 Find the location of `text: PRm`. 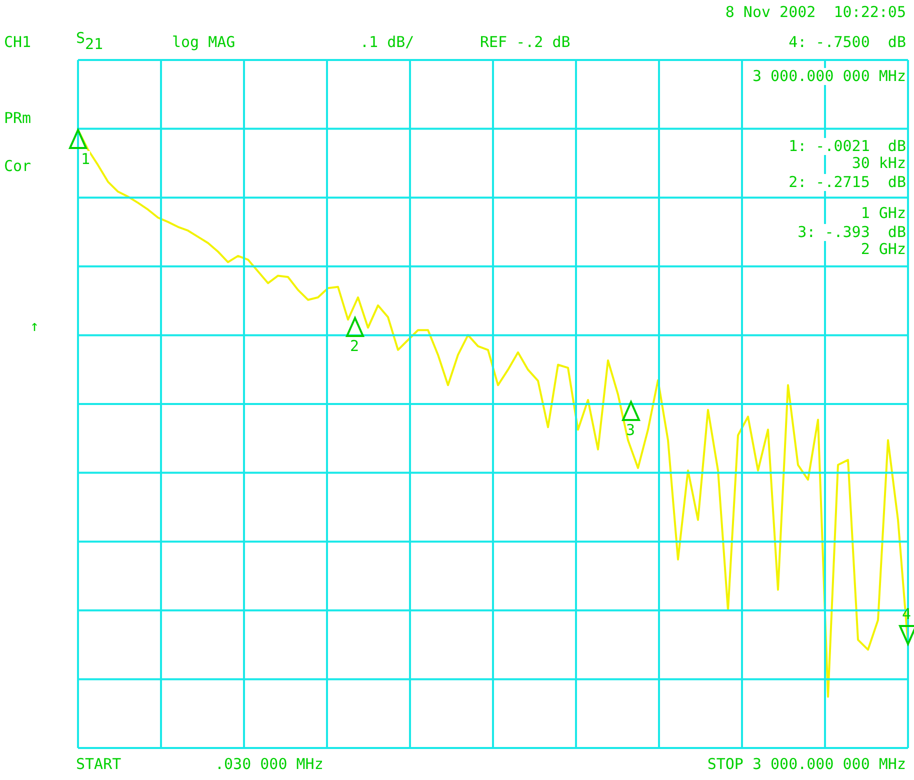

text: PRm is located at coordinates (18, 118).